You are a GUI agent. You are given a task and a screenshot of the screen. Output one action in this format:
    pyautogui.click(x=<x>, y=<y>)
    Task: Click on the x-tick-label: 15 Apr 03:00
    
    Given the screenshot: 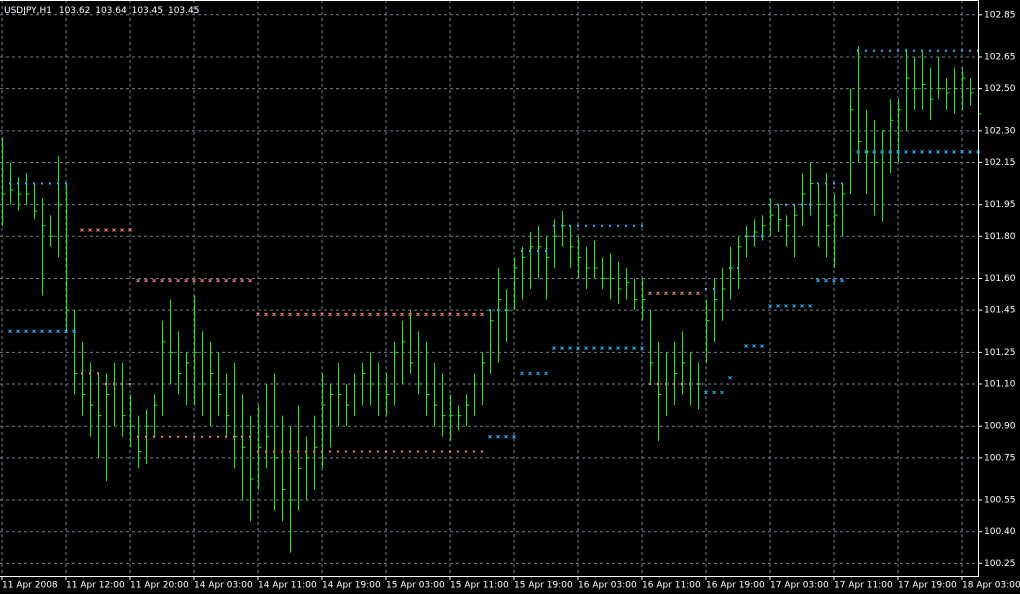 What is the action you would take?
    pyautogui.click(x=415, y=586)
    